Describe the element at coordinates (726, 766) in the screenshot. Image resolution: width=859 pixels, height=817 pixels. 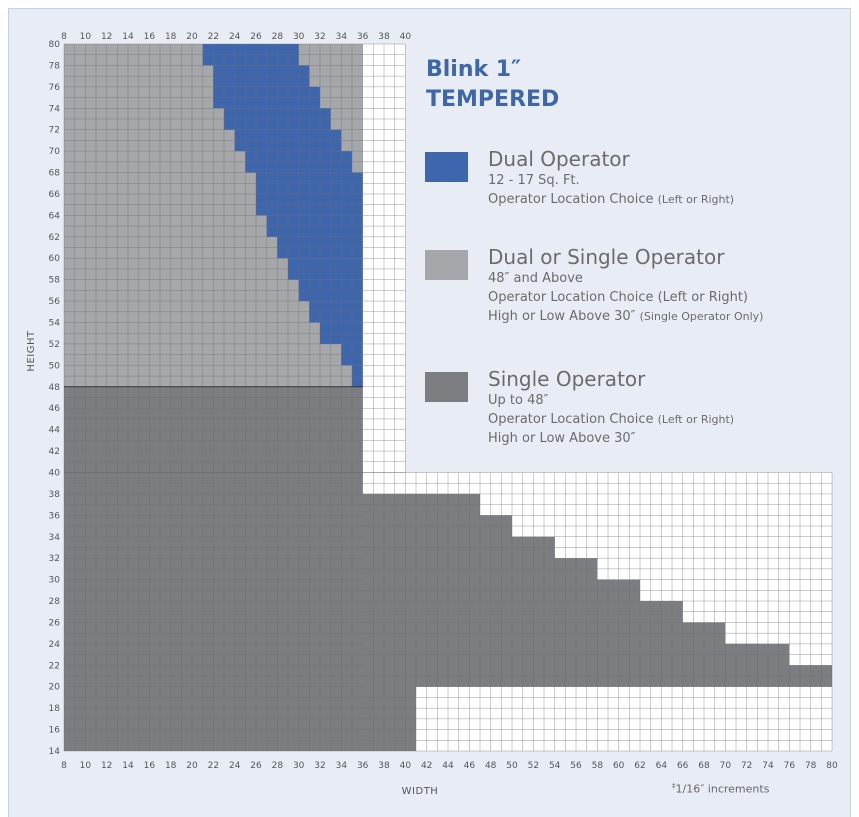
I see `x-tick-label: 70` at that location.